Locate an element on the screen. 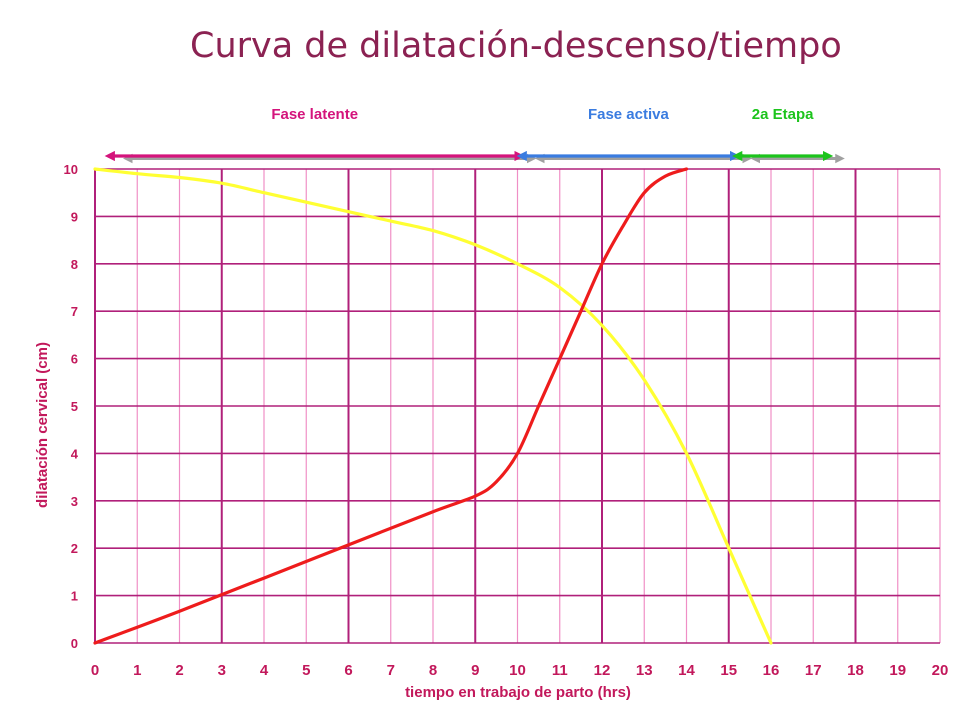  y-tick-label: 7 is located at coordinates (74, 311).